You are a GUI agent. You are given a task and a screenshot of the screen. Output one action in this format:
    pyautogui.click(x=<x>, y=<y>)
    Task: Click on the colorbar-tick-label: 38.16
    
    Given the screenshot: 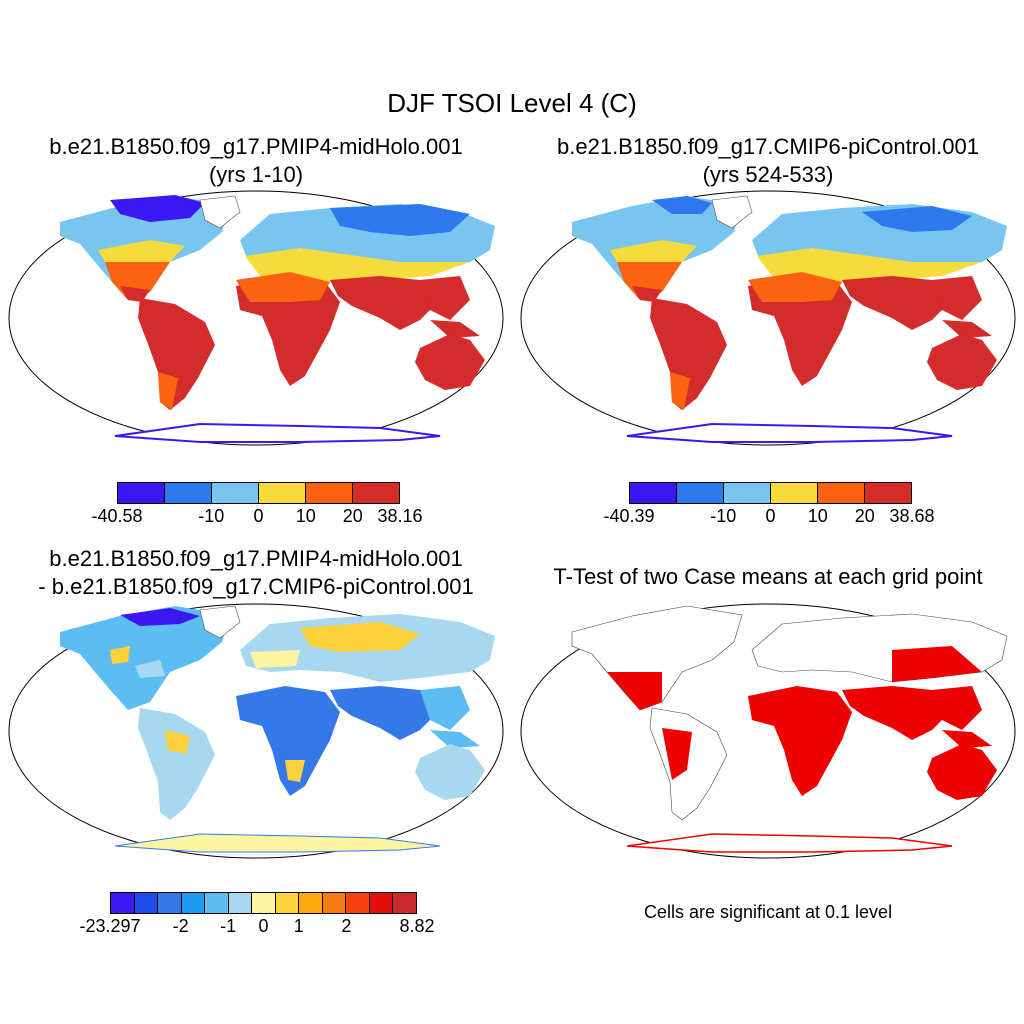 What is the action you would take?
    pyautogui.click(x=400, y=516)
    